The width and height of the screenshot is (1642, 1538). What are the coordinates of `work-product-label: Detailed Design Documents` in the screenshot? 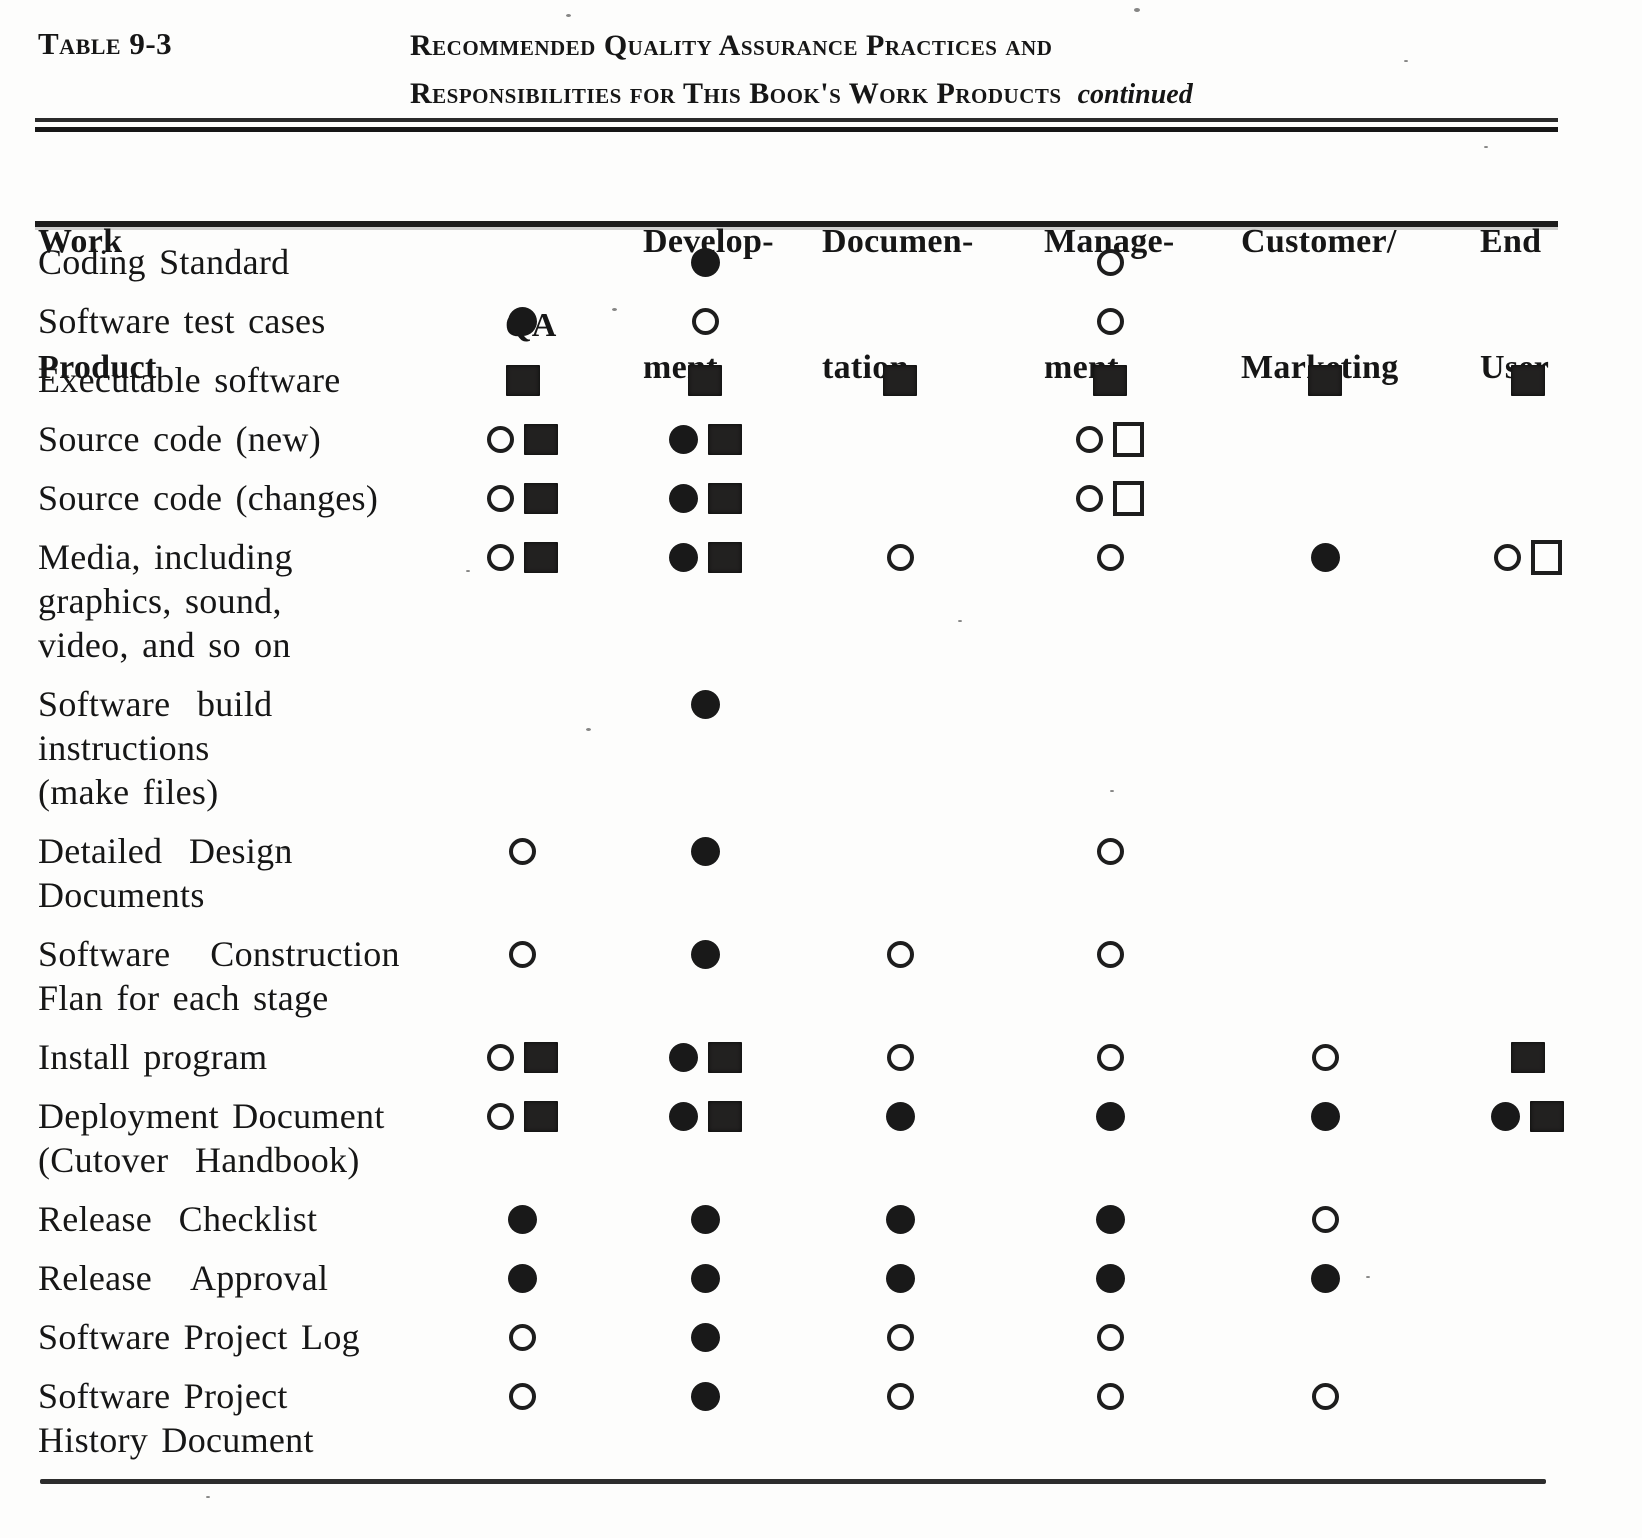 It's located at (242, 873).